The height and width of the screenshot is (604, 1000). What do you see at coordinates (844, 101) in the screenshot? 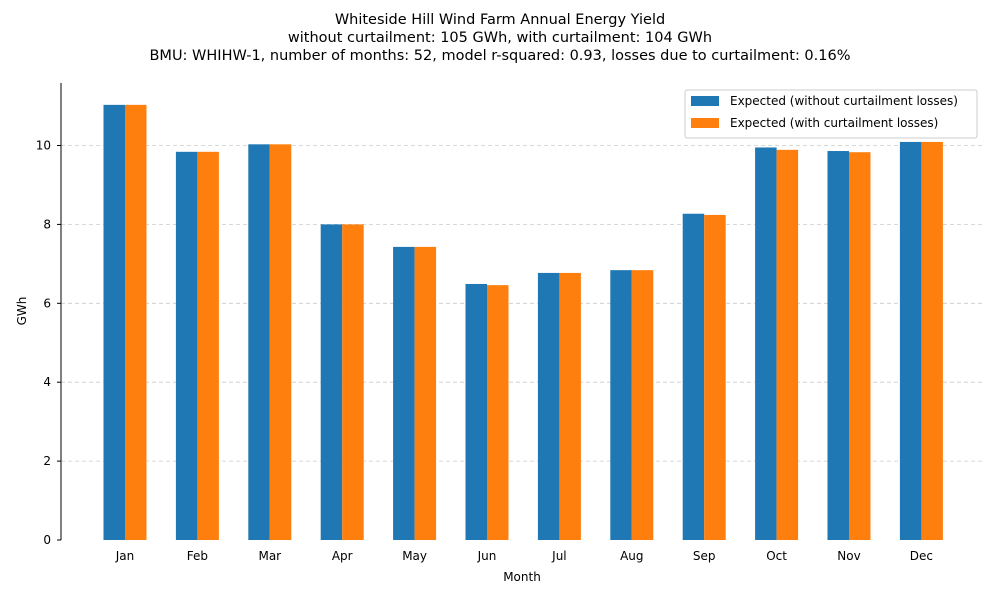
I see `legend-label-without-curtailment: Expected (without curtailment losses)` at bounding box center [844, 101].